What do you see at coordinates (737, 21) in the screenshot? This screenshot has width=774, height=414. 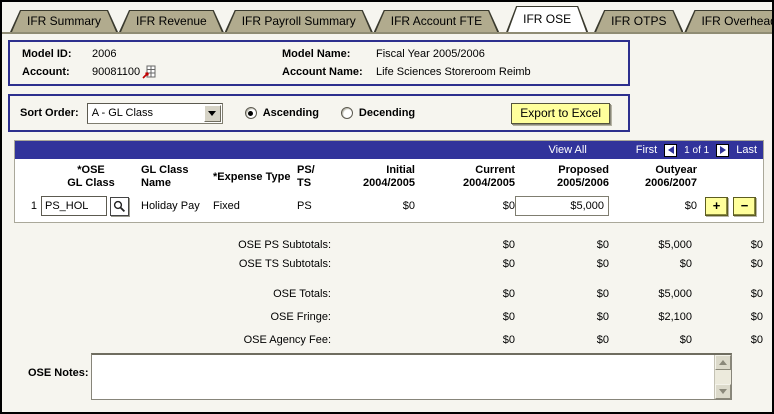 I see `tab-label: IFR Overhead` at bounding box center [737, 21].